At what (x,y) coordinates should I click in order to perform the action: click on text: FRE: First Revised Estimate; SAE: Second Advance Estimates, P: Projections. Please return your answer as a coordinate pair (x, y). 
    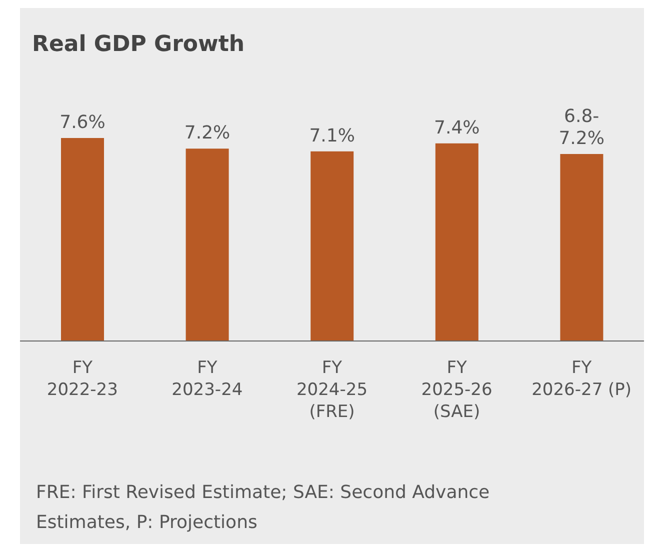
    Looking at the image, I should click on (263, 508).